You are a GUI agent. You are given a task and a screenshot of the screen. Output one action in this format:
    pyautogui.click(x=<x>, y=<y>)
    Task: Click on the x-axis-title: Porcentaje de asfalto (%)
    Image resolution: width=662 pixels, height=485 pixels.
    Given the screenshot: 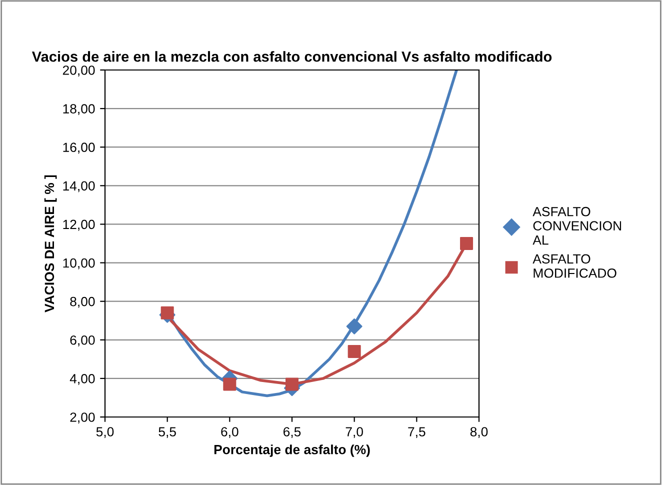 What is the action you would take?
    pyautogui.click(x=292, y=450)
    